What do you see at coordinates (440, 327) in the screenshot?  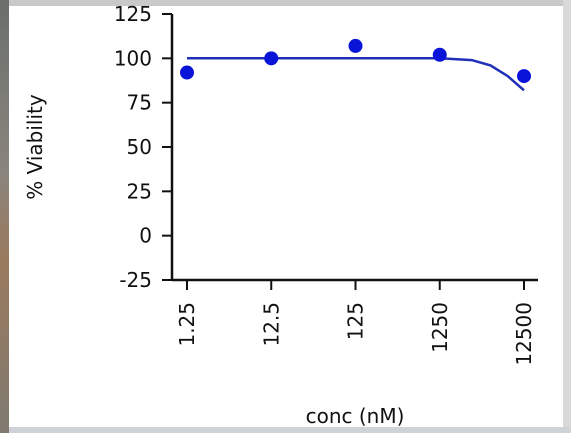 I see `x-tick-label: 1250` at bounding box center [440, 327].